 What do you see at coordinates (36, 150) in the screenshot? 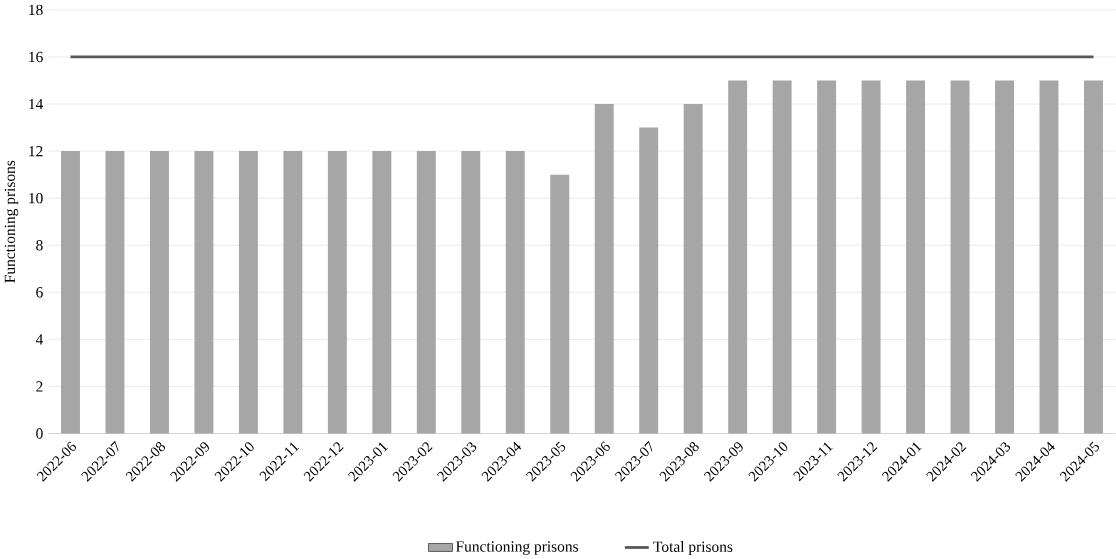
I see `y-tick-label: 12` at bounding box center [36, 150].